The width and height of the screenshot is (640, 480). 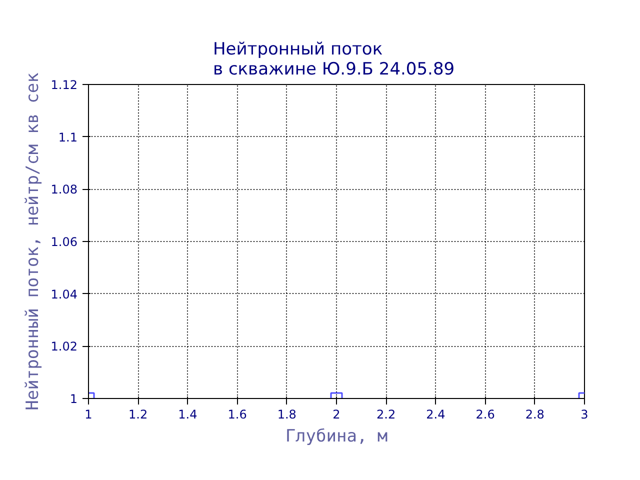 What do you see at coordinates (188, 415) in the screenshot?
I see `x-tick-label: 1.4` at bounding box center [188, 415].